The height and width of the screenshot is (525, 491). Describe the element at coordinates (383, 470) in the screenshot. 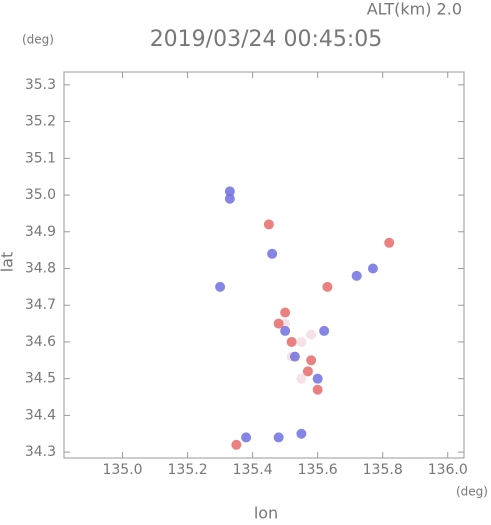

I see `x-tick-label: 135.8` at that location.